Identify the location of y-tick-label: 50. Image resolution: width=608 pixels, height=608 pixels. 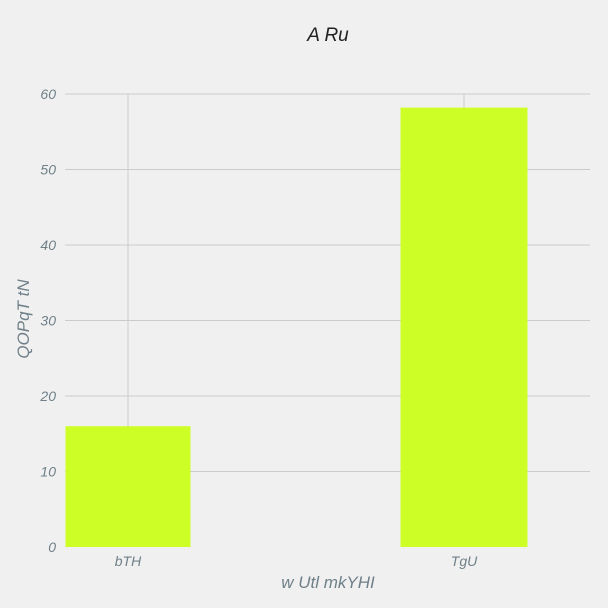
(48, 170).